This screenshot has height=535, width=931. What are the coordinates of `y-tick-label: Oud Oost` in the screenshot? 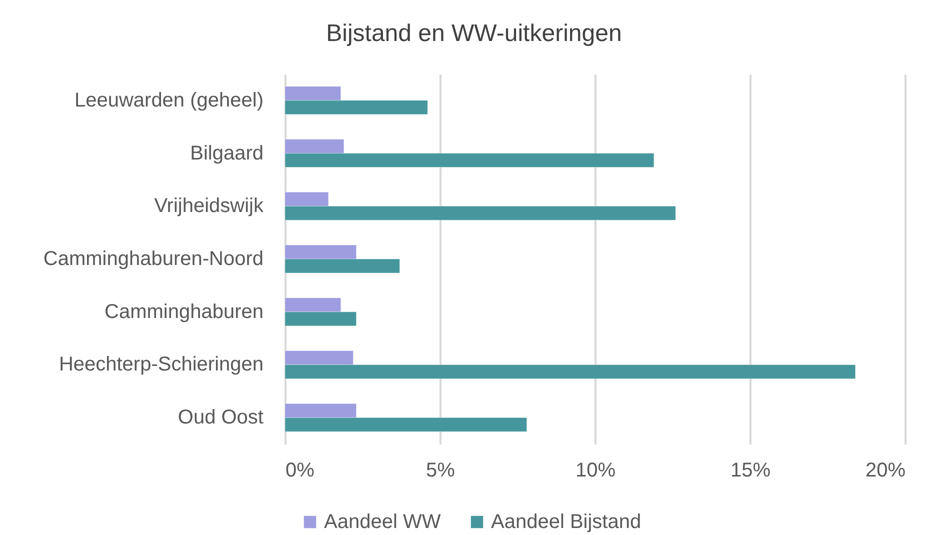 It's located at (221, 417).